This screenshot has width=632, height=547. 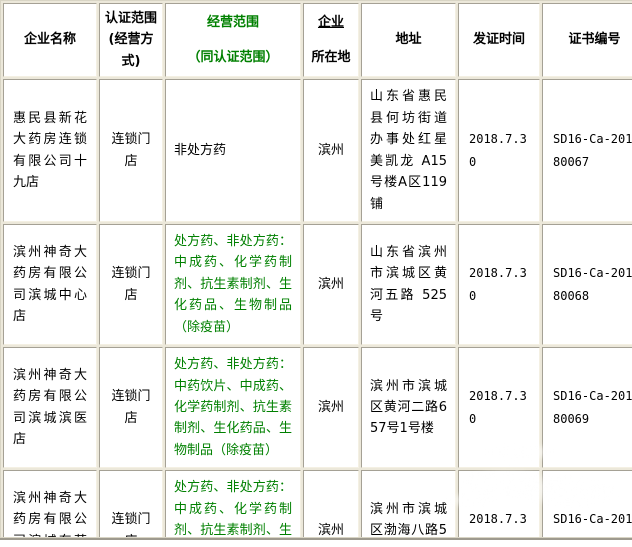 What do you see at coordinates (587, 150) in the screenshot?
I see `cell-cert-no: SD16-Ca-20180067` at bounding box center [587, 150].